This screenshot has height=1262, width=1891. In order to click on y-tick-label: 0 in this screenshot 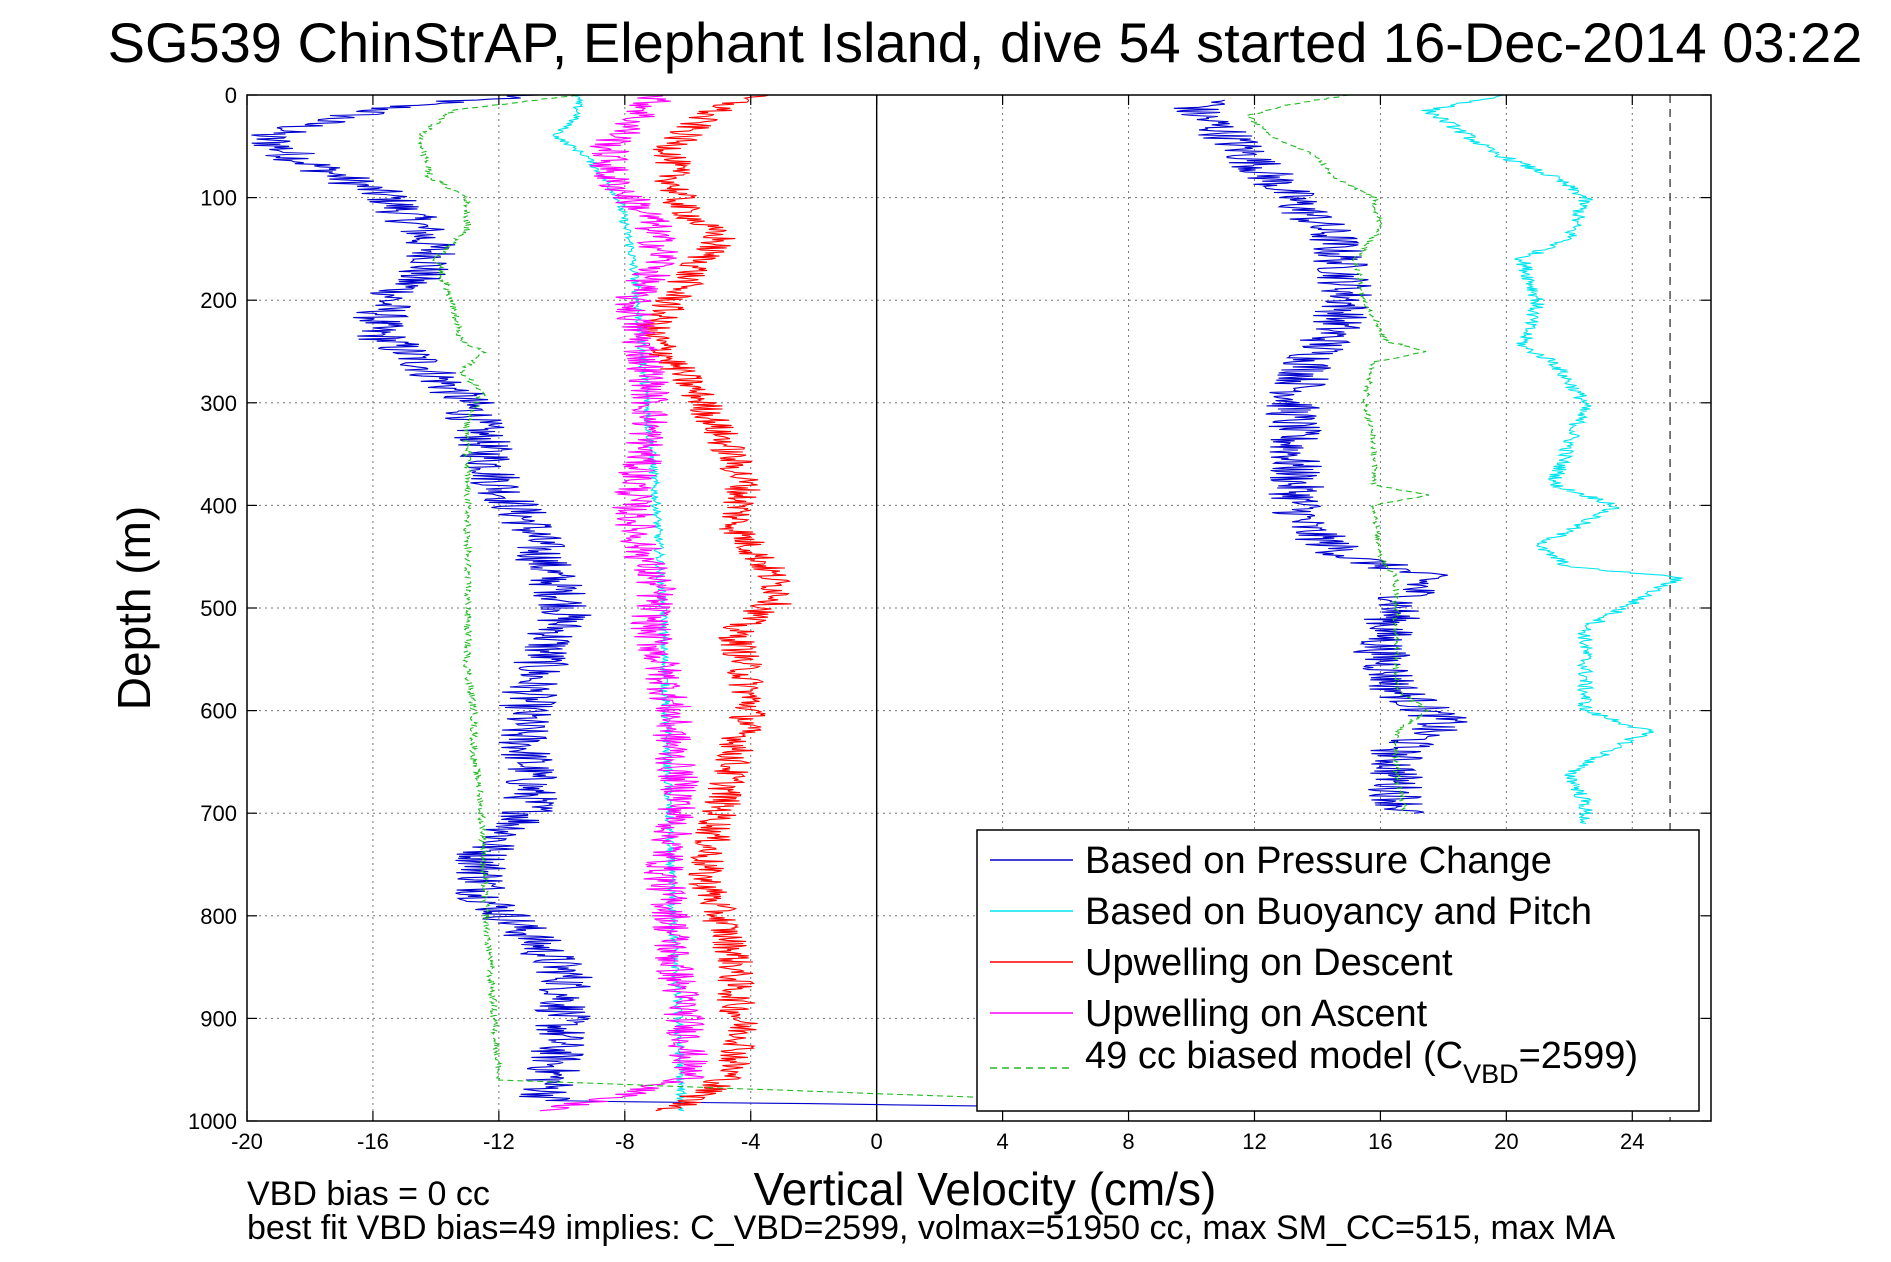, I will do `click(231, 95)`.